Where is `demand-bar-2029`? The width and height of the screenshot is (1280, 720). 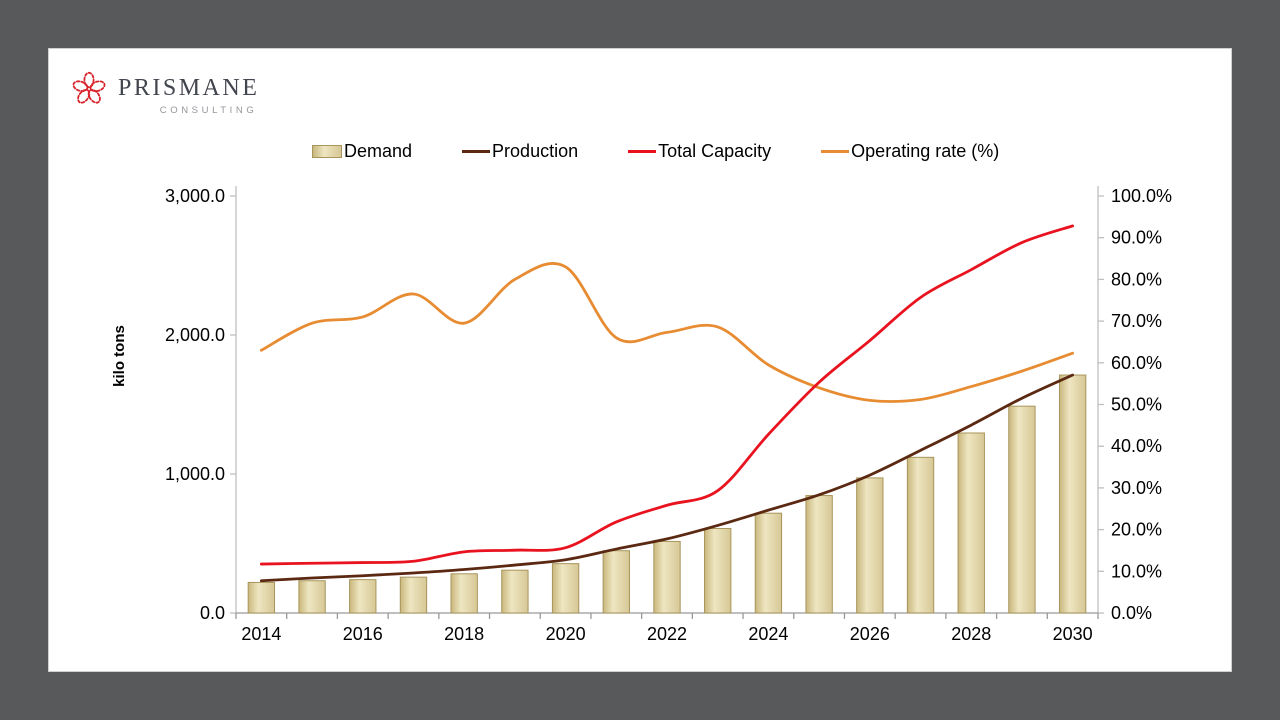 demand-bar-2029 is located at coordinates (1022, 509).